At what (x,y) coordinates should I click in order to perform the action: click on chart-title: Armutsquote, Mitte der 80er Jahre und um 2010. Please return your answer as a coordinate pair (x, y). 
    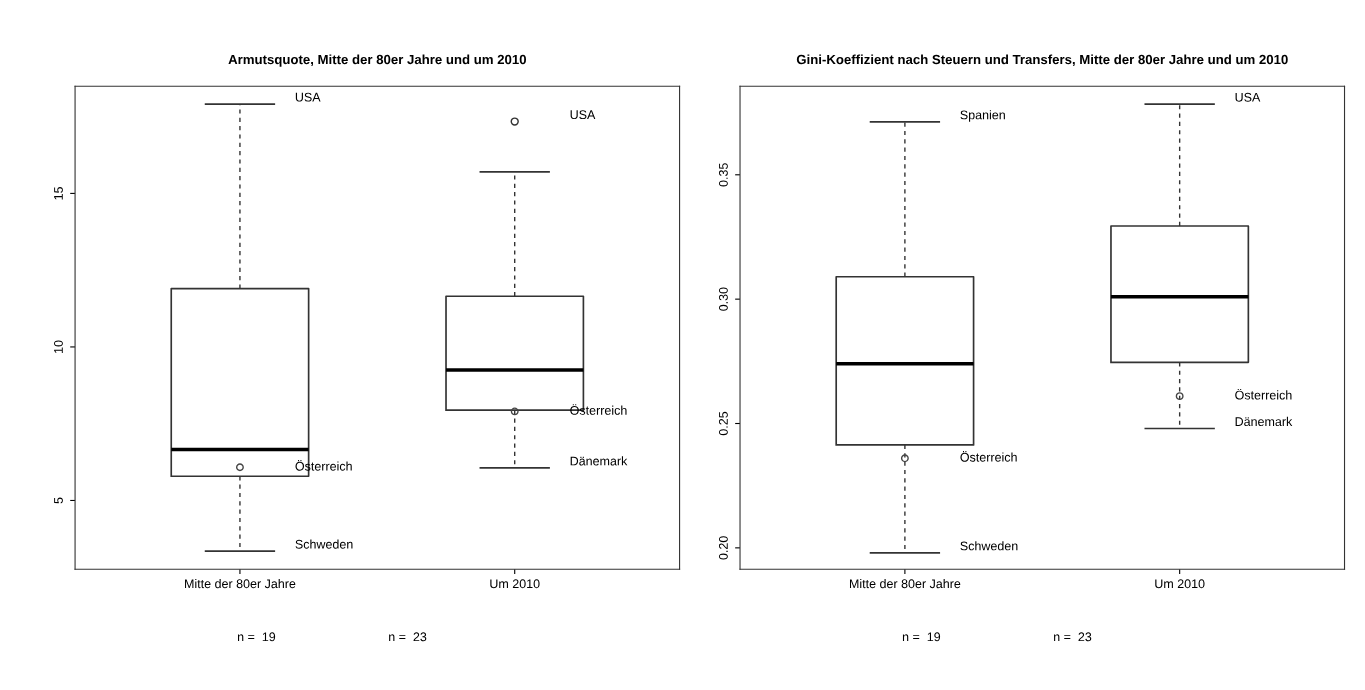
    Looking at the image, I should click on (377, 60).